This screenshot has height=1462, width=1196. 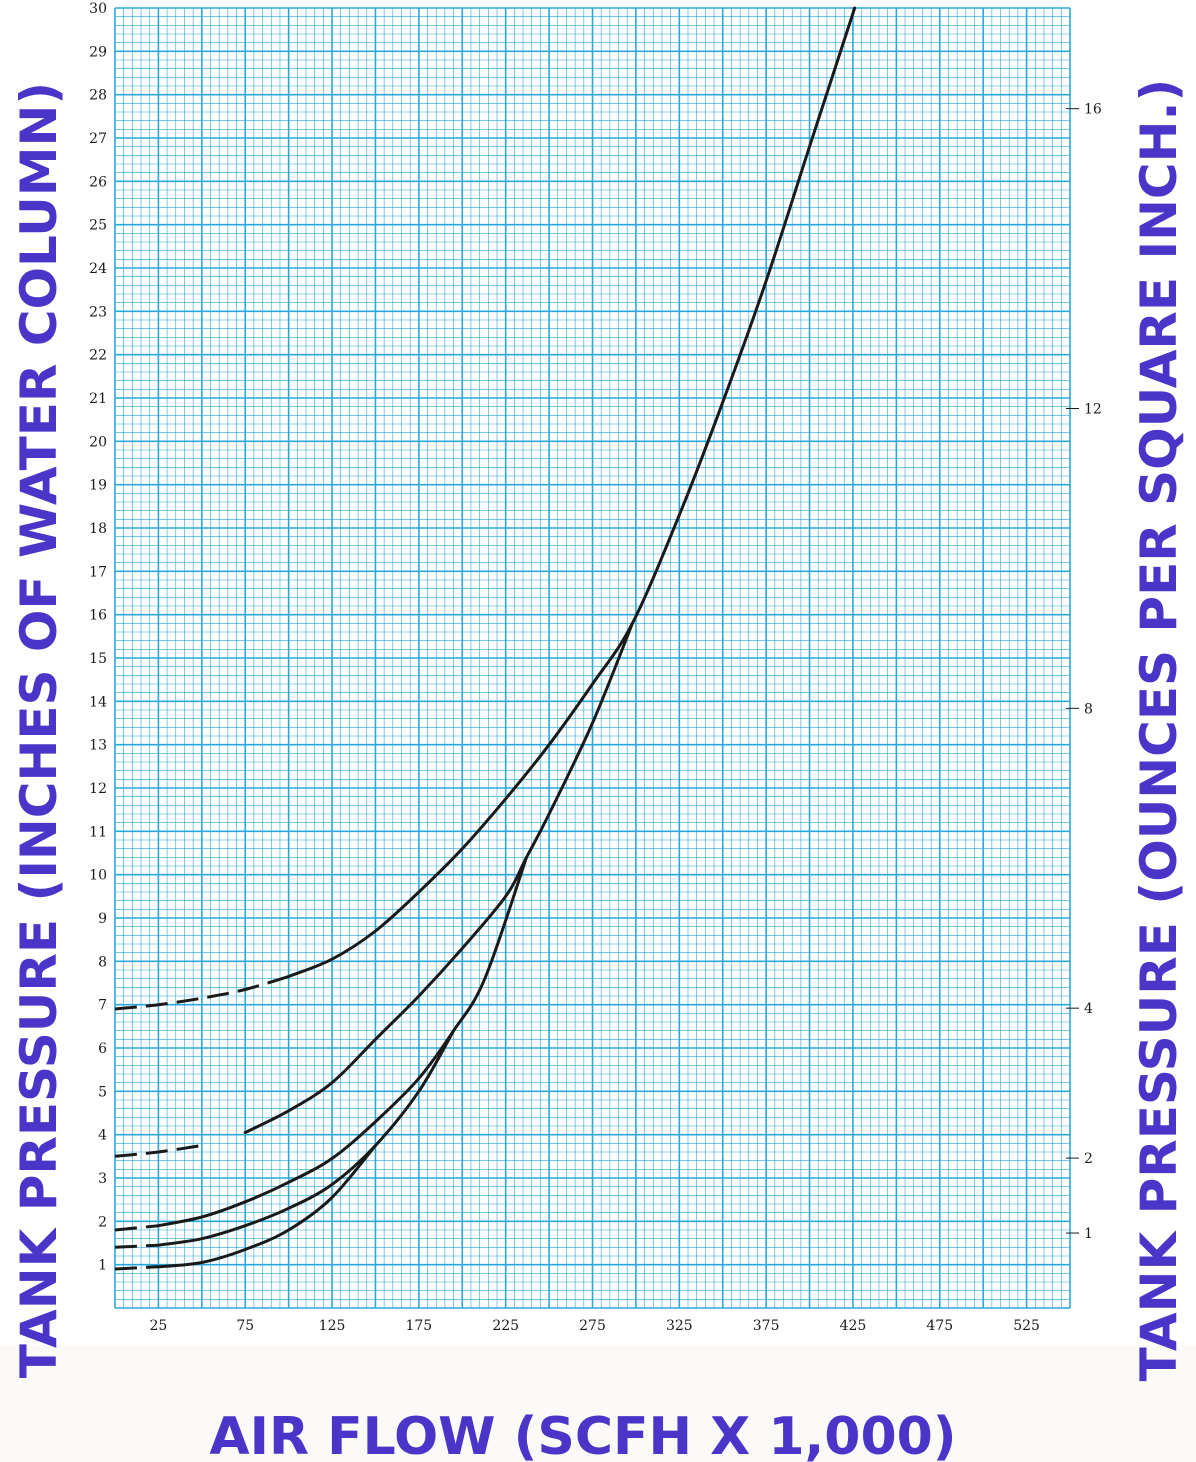 What do you see at coordinates (1026, 1326) in the screenshot?
I see `x-tick-label: 525` at bounding box center [1026, 1326].